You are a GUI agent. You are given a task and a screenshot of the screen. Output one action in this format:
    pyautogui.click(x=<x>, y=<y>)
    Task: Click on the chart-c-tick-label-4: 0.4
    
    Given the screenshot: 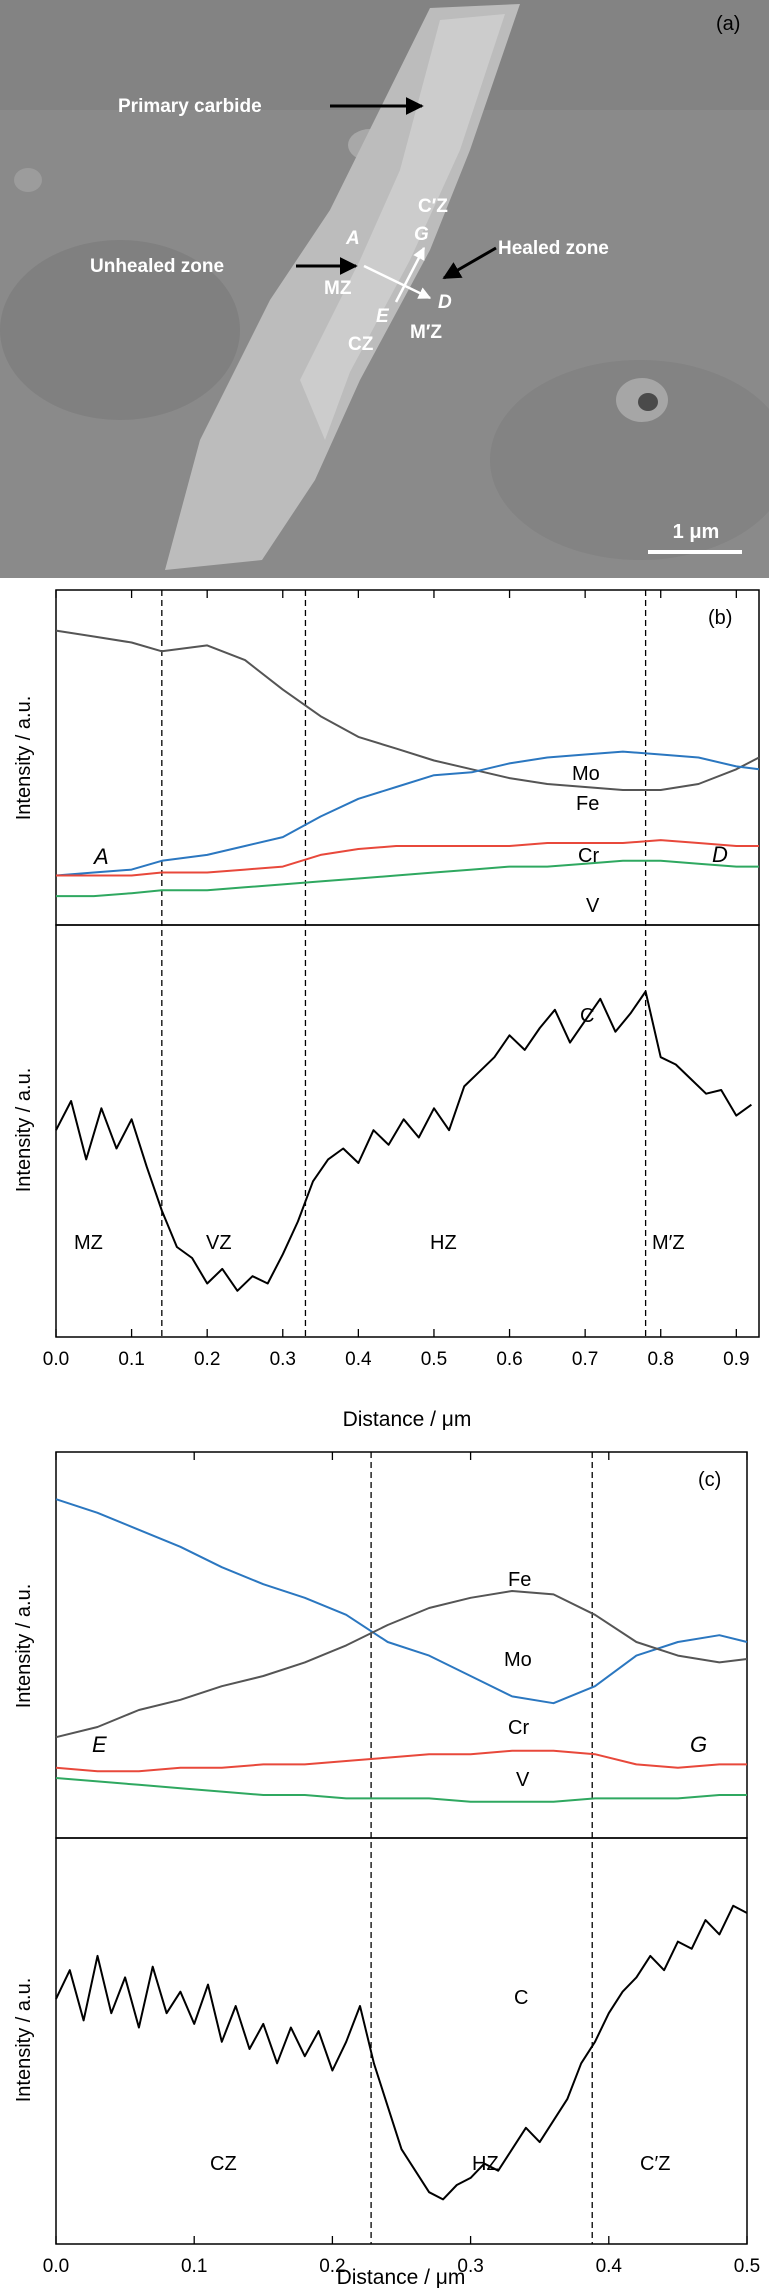 What is the action you would take?
    pyautogui.click(x=609, y=2266)
    